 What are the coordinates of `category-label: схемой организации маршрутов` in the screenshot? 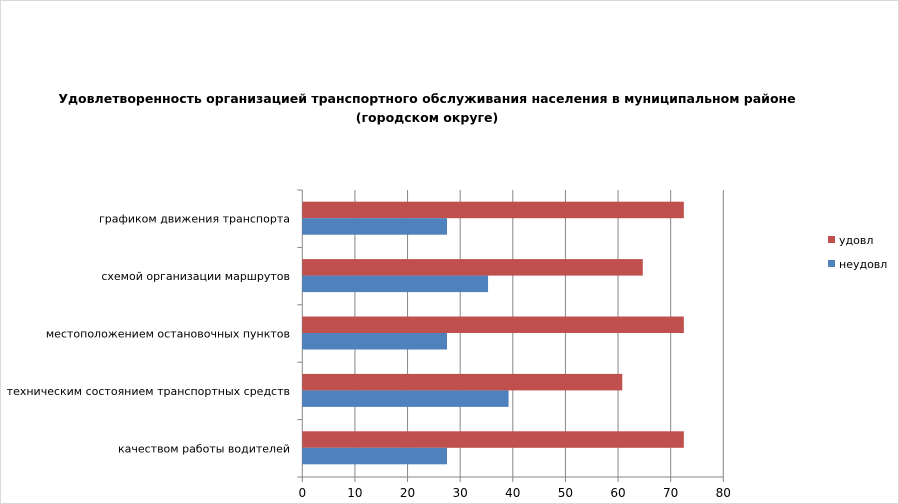 It's located at (195, 276).